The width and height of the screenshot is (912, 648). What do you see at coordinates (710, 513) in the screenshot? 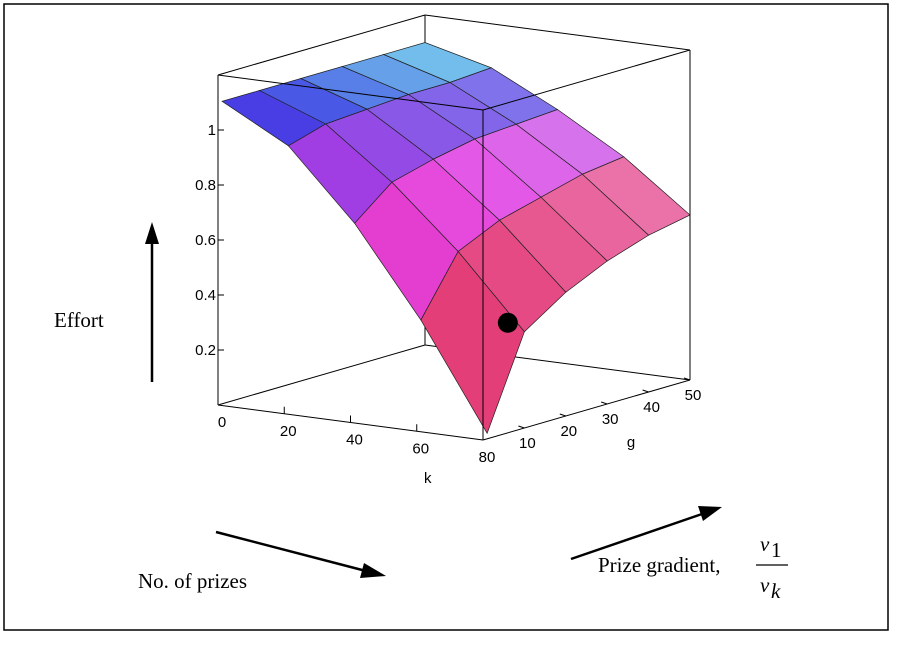
I see `gradient-arrowhead` at bounding box center [710, 513].